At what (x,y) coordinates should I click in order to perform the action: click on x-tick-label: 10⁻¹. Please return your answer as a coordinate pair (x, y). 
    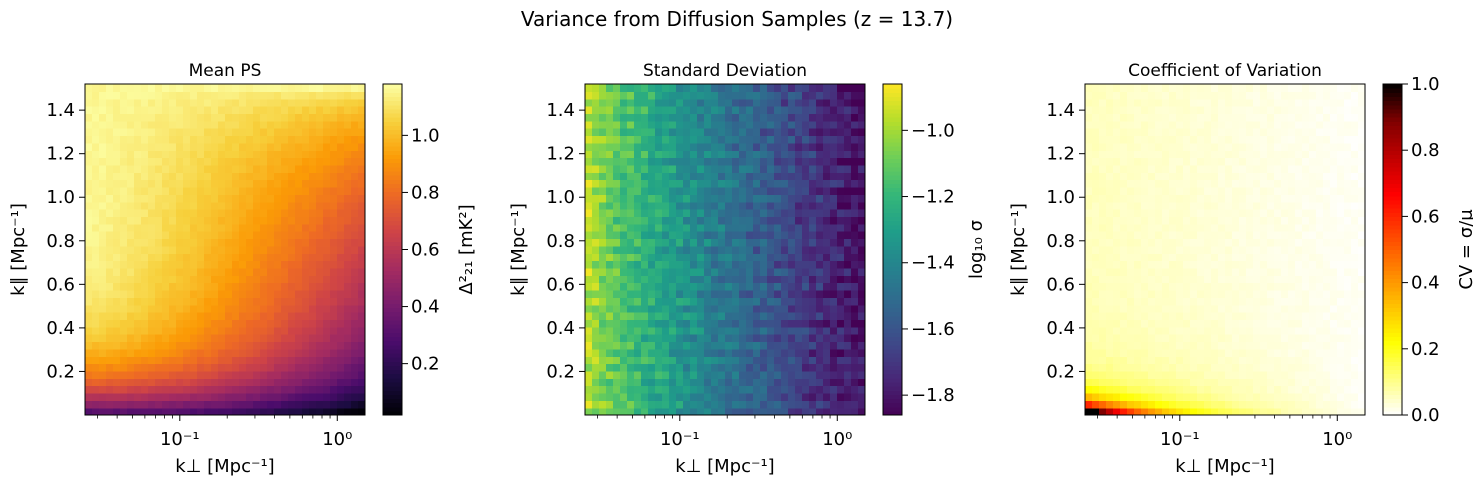
    Looking at the image, I should click on (180, 439).